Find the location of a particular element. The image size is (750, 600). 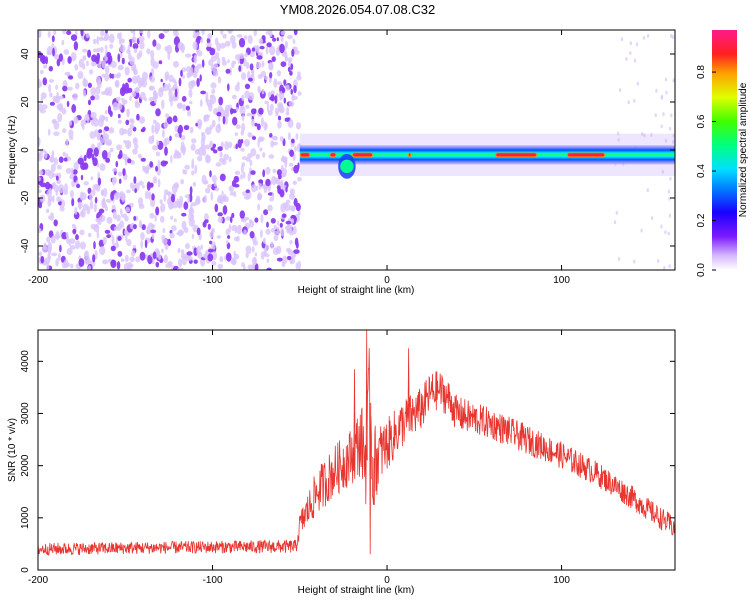

y-tick-label: 40 is located at coordinates (25, 54).